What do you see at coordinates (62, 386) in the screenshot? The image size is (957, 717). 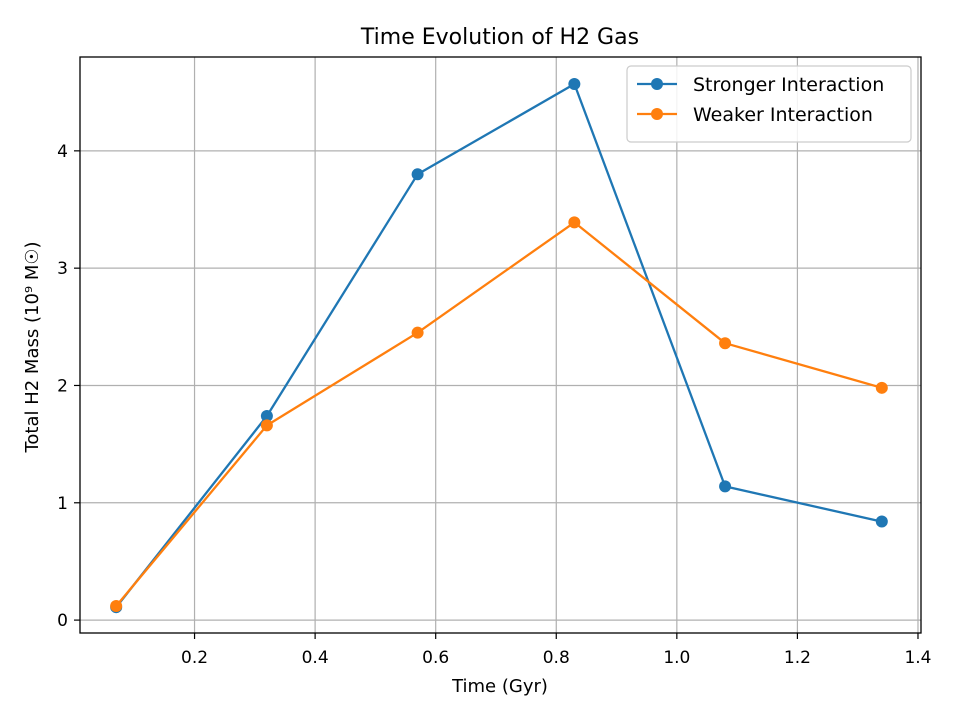 I see `y-tick-label: 2` at bounding box center [62, 386].